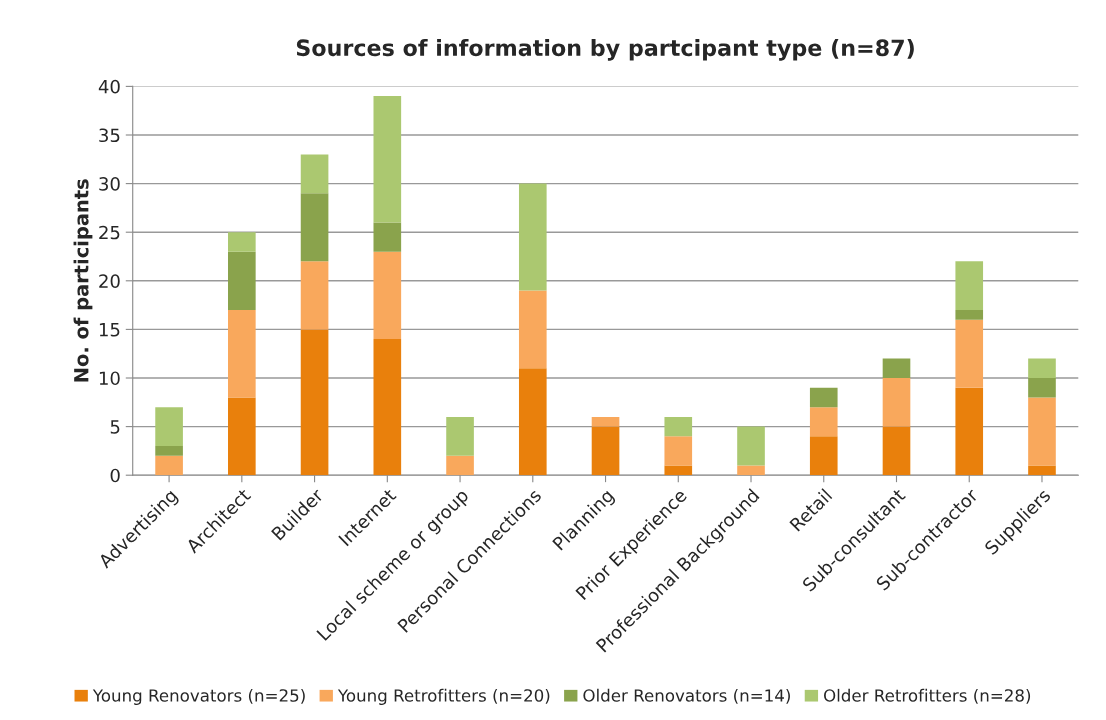 This screenshot has width=1106, height=720. What do you see at coordinates (109, 378) in the screenshot?
I see `y-tick-label: 10` at bounding box center [109, 378].